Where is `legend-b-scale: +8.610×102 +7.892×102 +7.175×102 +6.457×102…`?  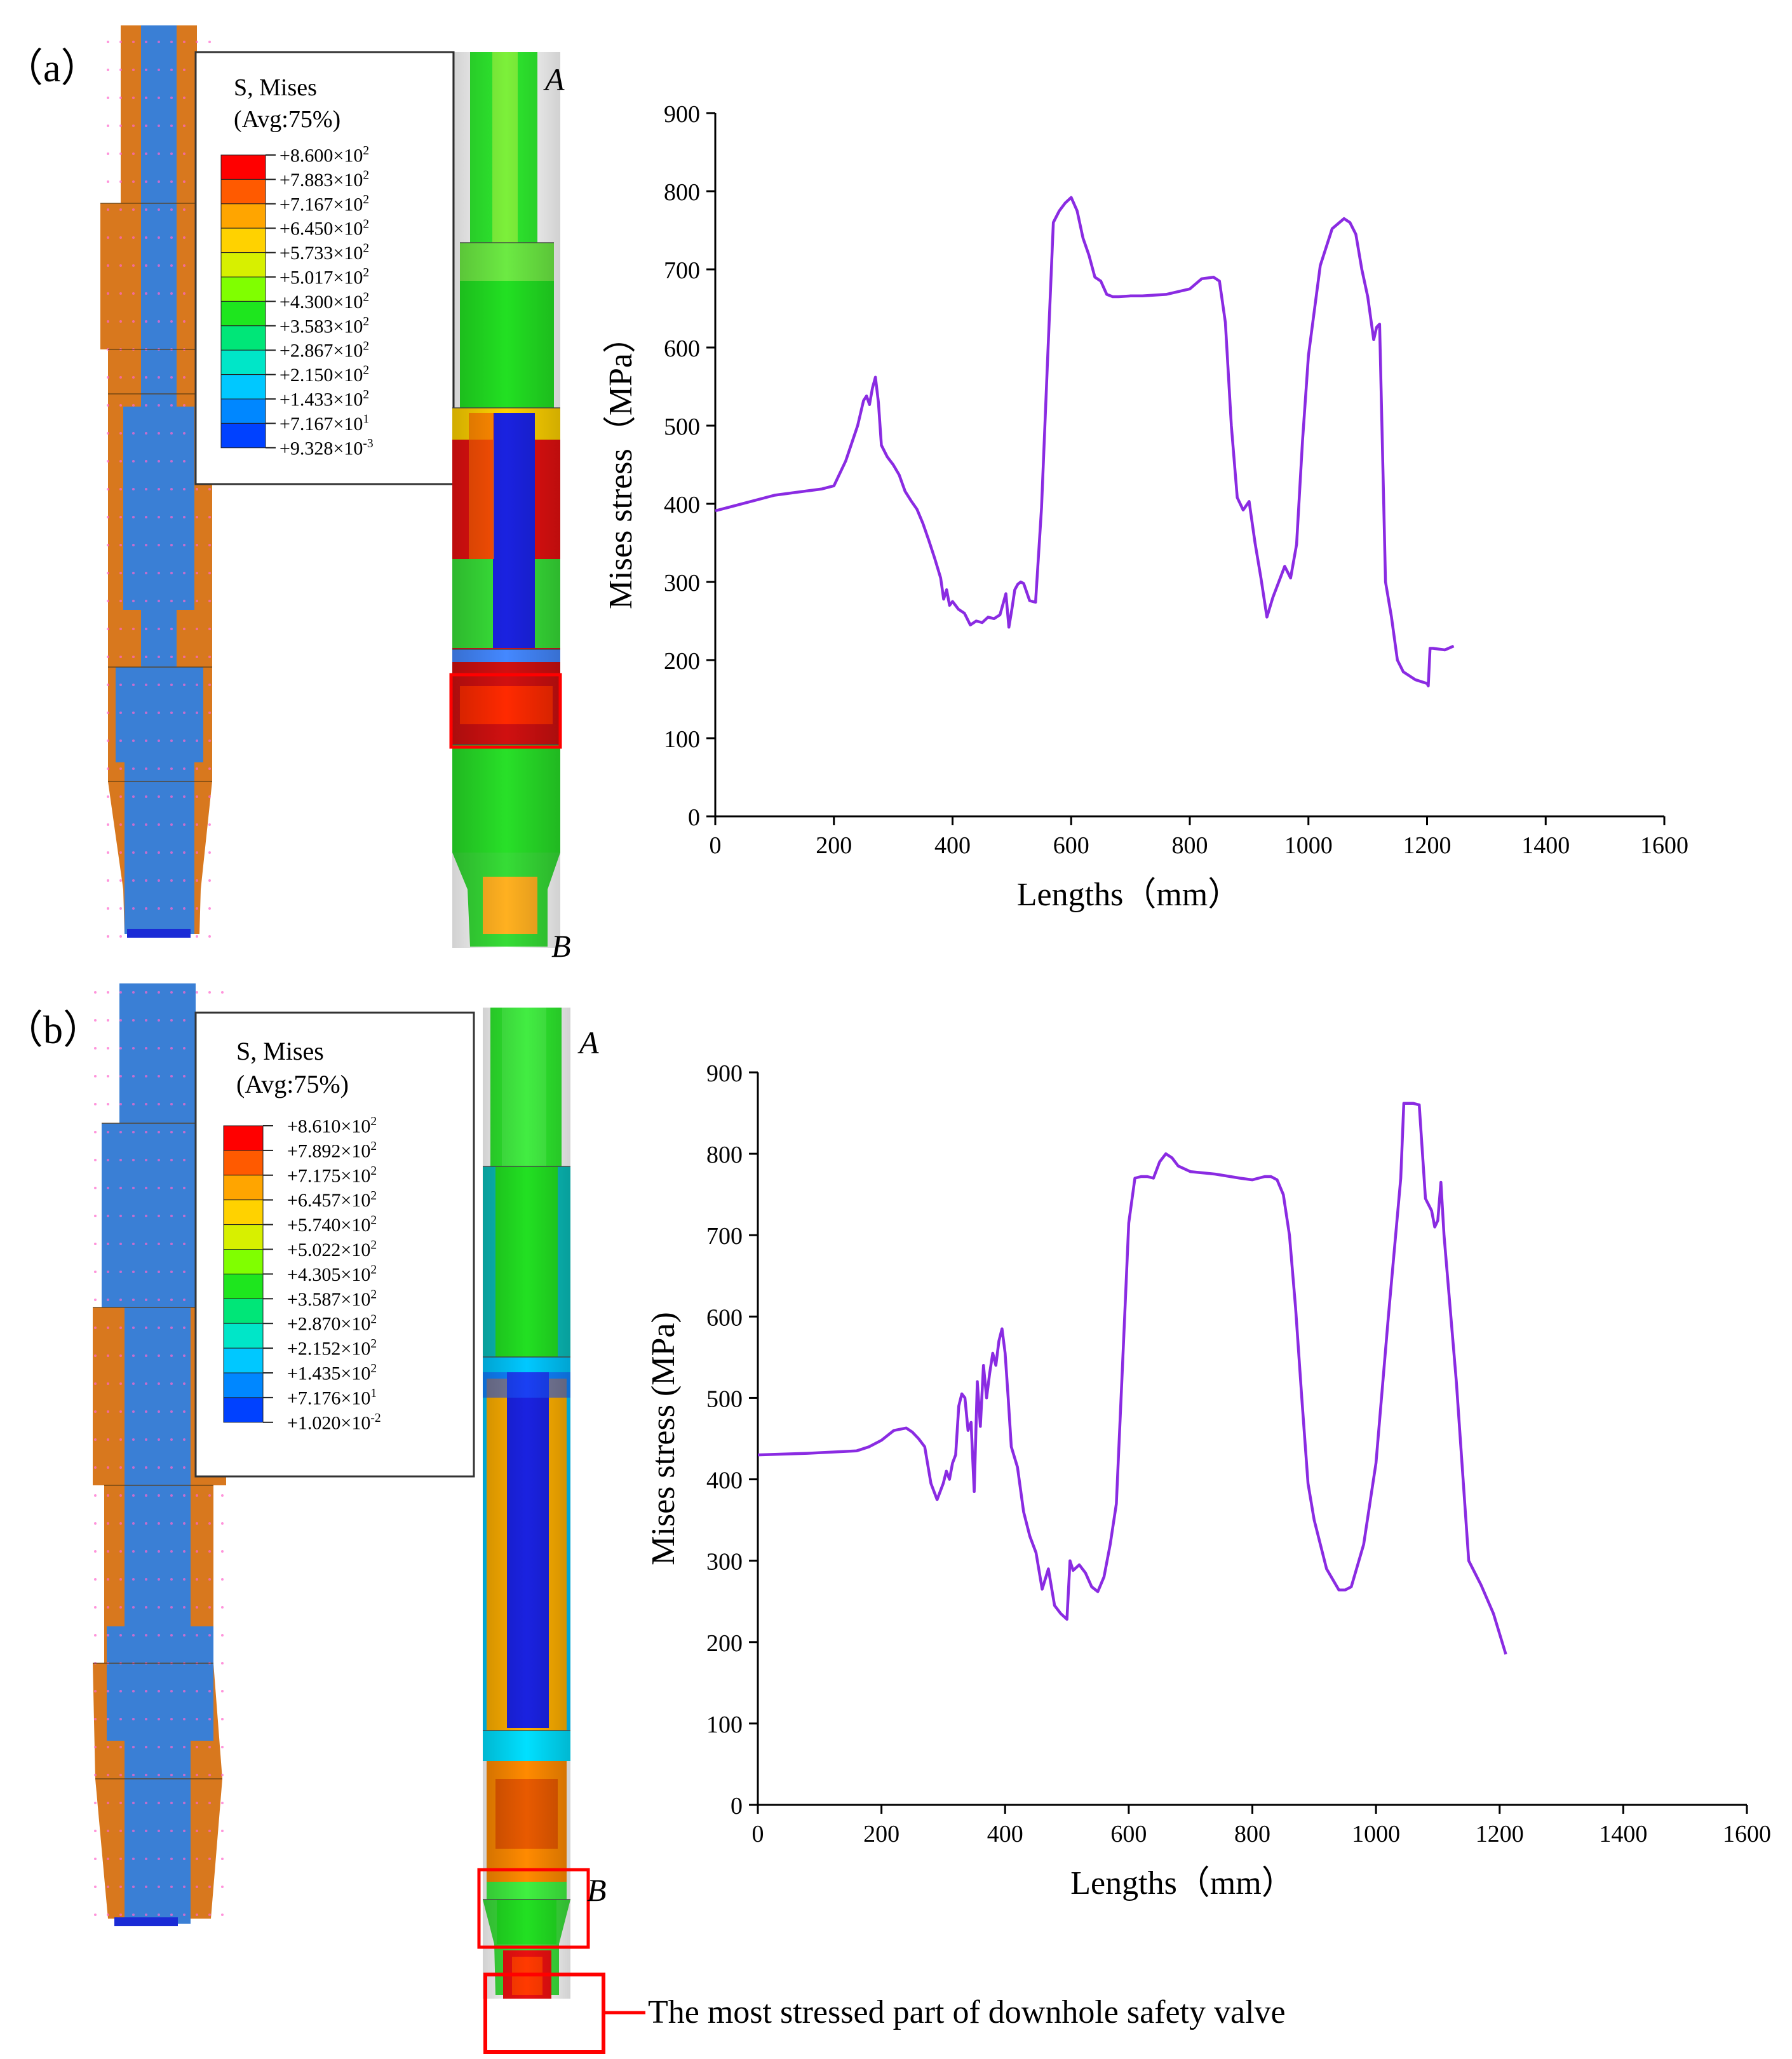 legend-b-scale: +8.610×102 +7.892×102 +7.175×102 +6.457×102… is located at coordinates (302, 1274).